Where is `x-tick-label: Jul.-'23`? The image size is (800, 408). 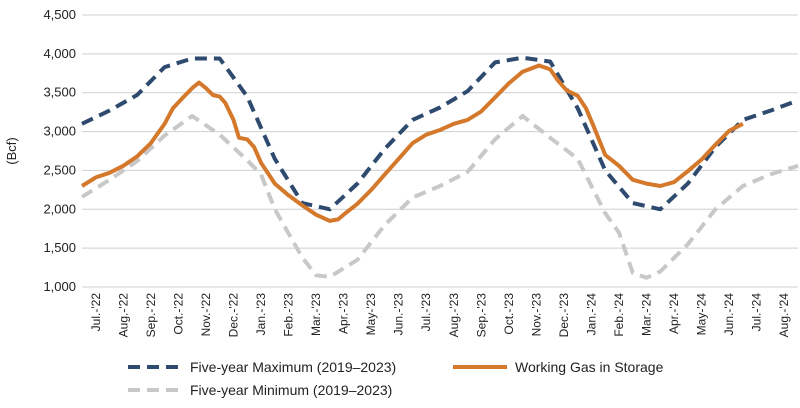 x-tick-label: Jul.-'23 is located at coordinates (426, 312).